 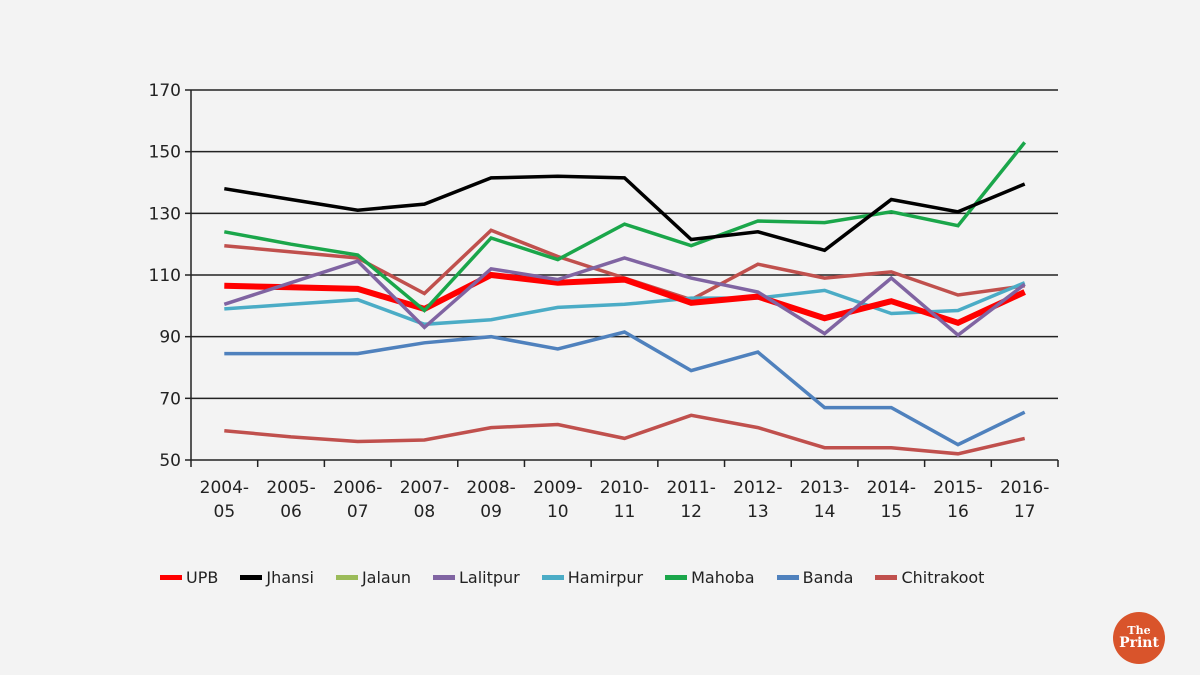 I want to click on legend-item-chitrakoot: Chitrakoot, so click(x=929, y=577).